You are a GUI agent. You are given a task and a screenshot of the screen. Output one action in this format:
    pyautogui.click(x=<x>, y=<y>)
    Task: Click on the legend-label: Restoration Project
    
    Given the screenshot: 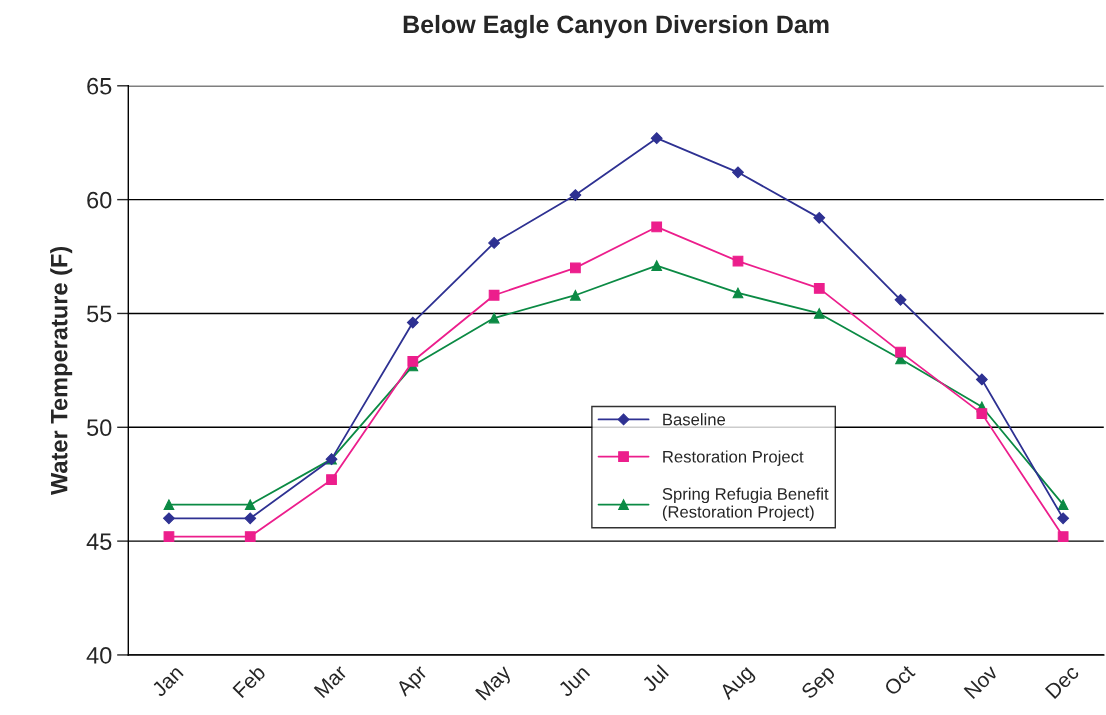 What is the action you would take?
    pyautogui.click(x=733, y=458)
    